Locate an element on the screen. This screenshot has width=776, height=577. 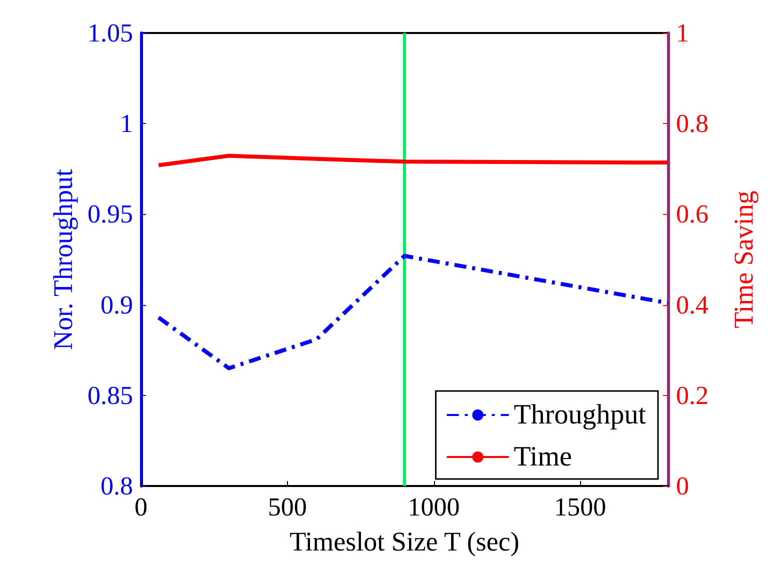
y-tick-label: 0.8 is located at coordinates (116, 486).